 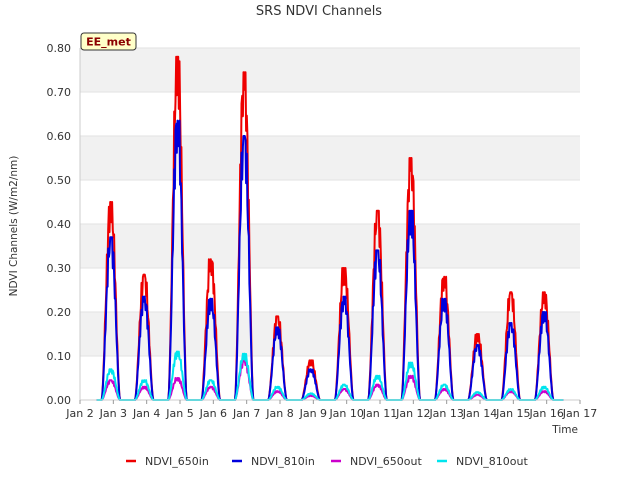 What do you see at coordinates (412, 413) in the screenshot?
I see `x-tick-label: Jan 12` at bounding box center [412, 413].